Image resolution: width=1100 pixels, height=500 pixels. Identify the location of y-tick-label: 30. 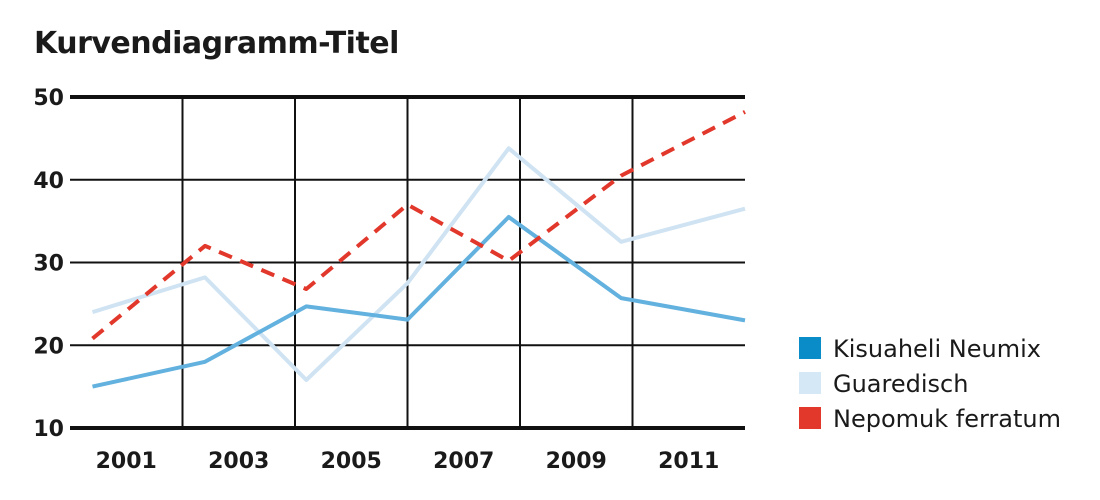
(48, 264).